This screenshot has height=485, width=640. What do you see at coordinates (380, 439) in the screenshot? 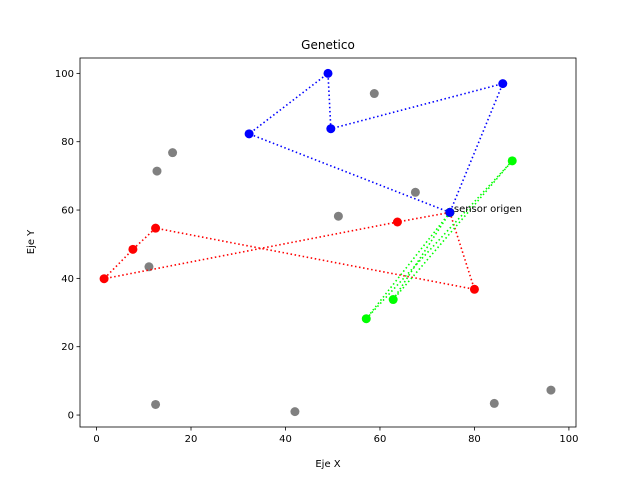
I see `x-tick-label: 60` at bounding box center [380, 439].